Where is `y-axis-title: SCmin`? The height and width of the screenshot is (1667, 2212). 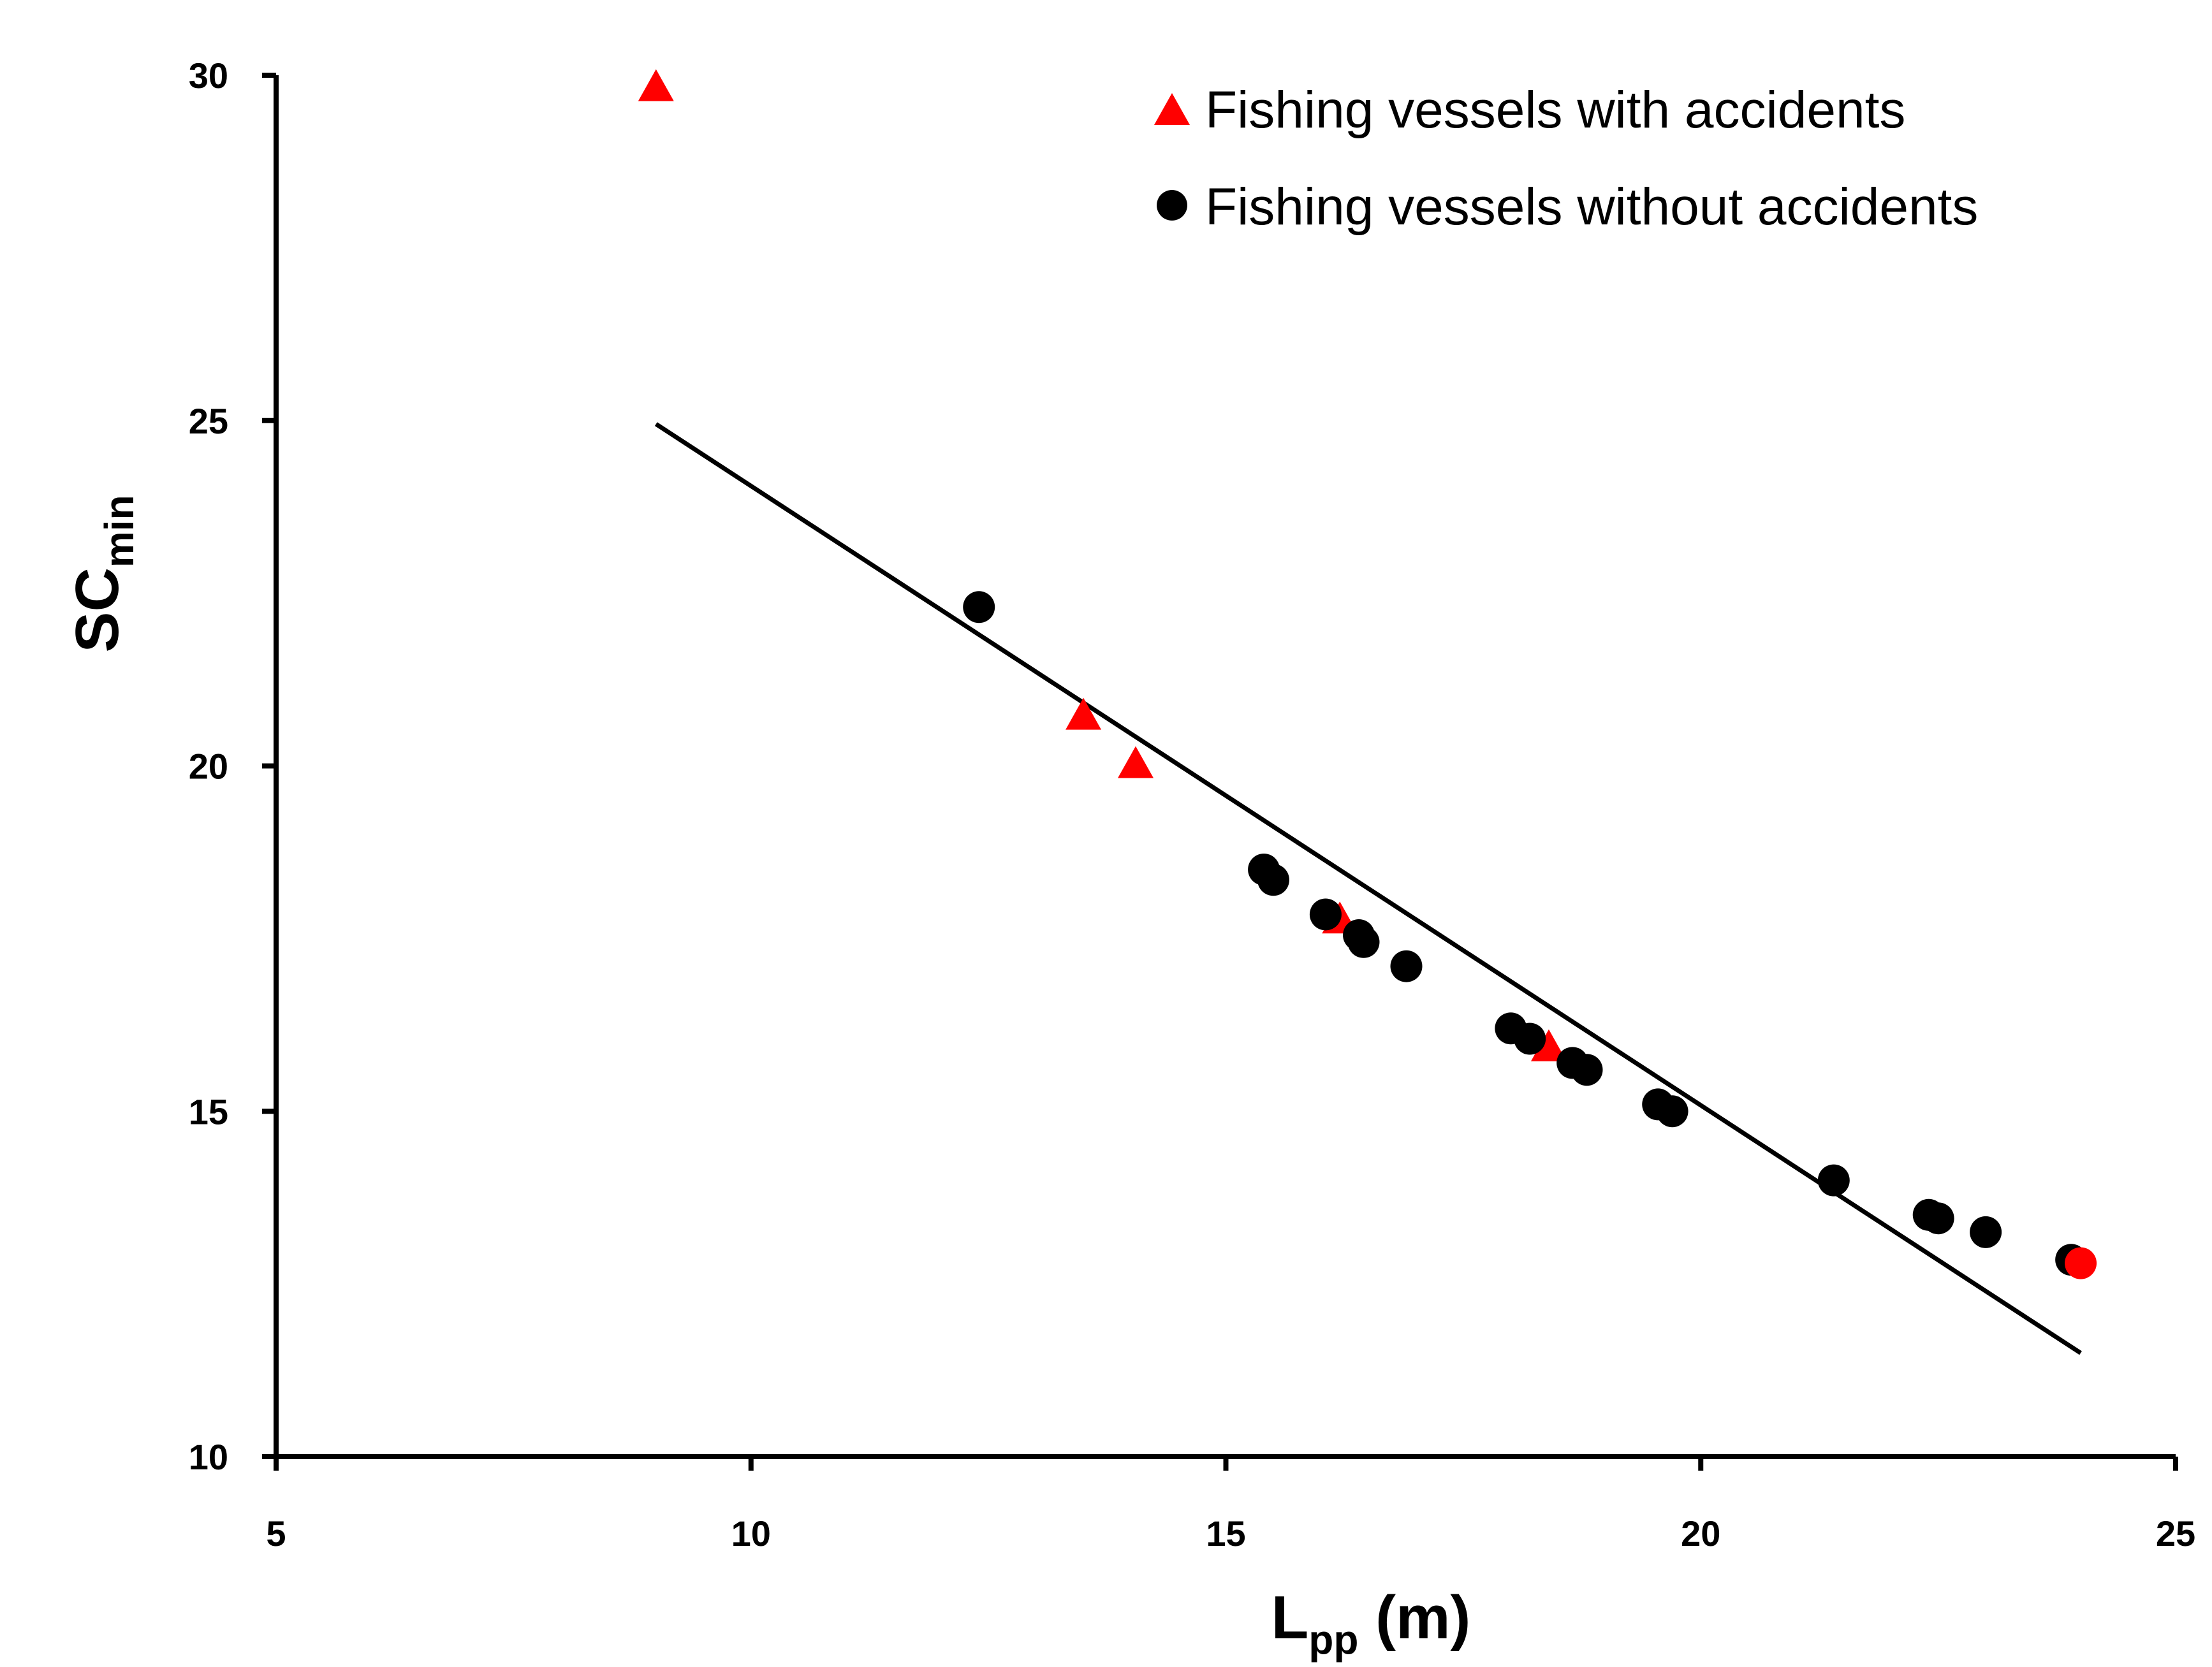
y-axis-title: SCmin is located at coordinates (103, 573).